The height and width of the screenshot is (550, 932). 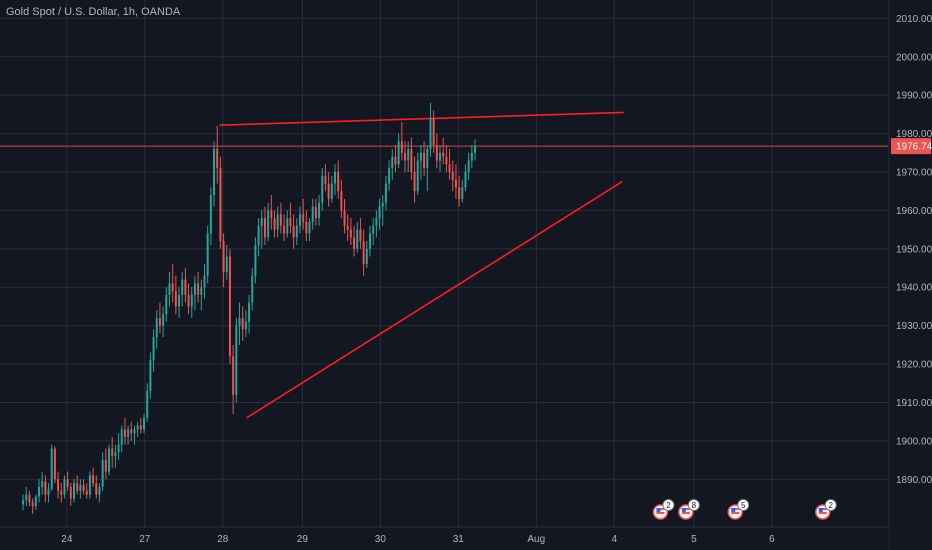 I want to click on price-tick-label: 1950.000, so click(x=914, y=249).